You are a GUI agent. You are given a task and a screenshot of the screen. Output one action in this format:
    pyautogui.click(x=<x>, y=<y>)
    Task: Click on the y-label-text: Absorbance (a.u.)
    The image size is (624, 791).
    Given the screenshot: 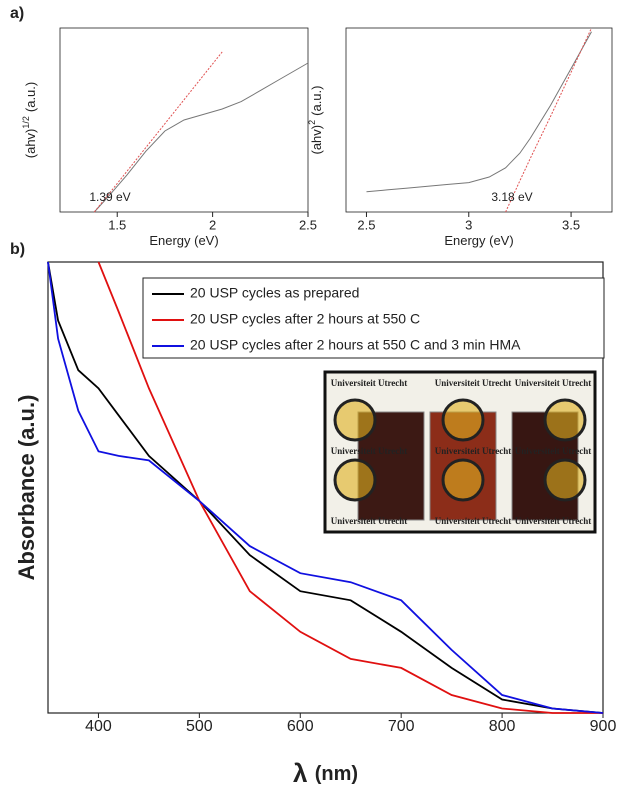 What is the action you would take?
    pyautogui.click(x=26, y=488)
    